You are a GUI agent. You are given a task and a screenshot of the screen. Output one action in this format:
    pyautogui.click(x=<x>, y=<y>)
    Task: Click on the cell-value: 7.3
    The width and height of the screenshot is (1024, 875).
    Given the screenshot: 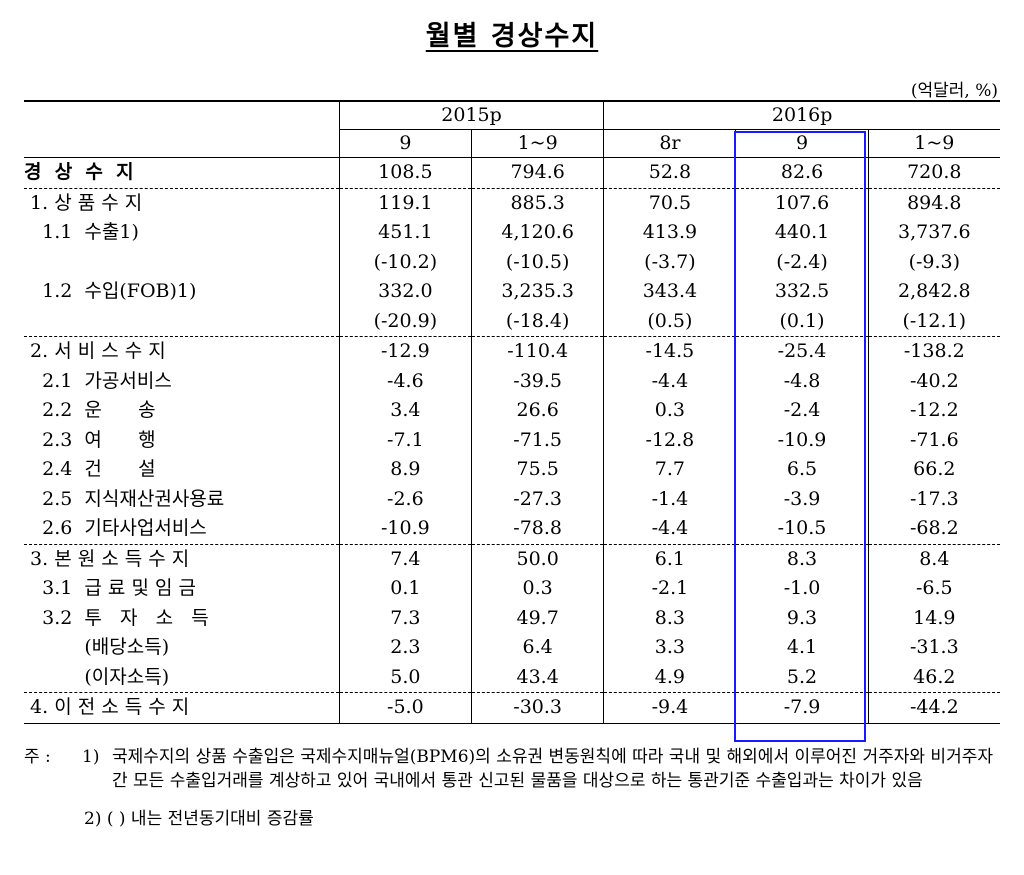 What is the action you would take?
    pyautogui.click(x=405, y=618)
    